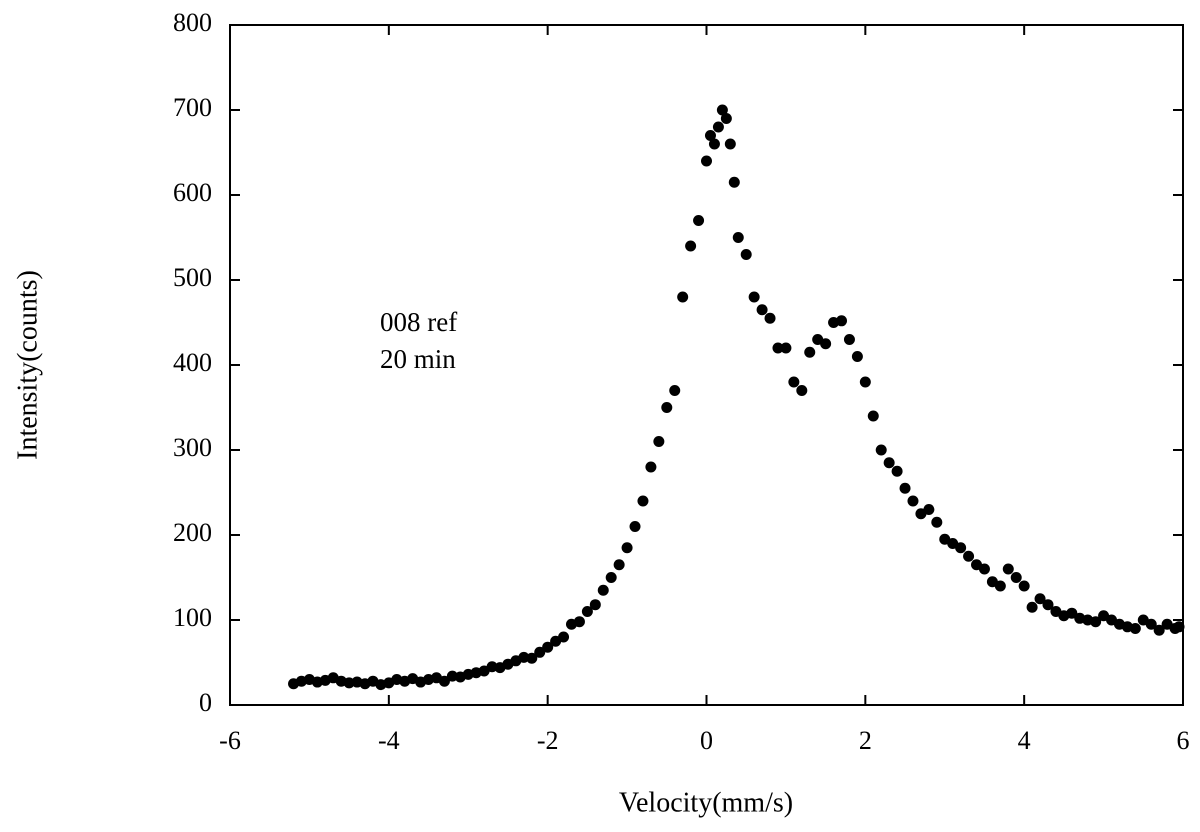  What do you see at coordinates (418, 359) in the screenshot?
I see `annotation: 20 min` at bounding box center [418, 359].